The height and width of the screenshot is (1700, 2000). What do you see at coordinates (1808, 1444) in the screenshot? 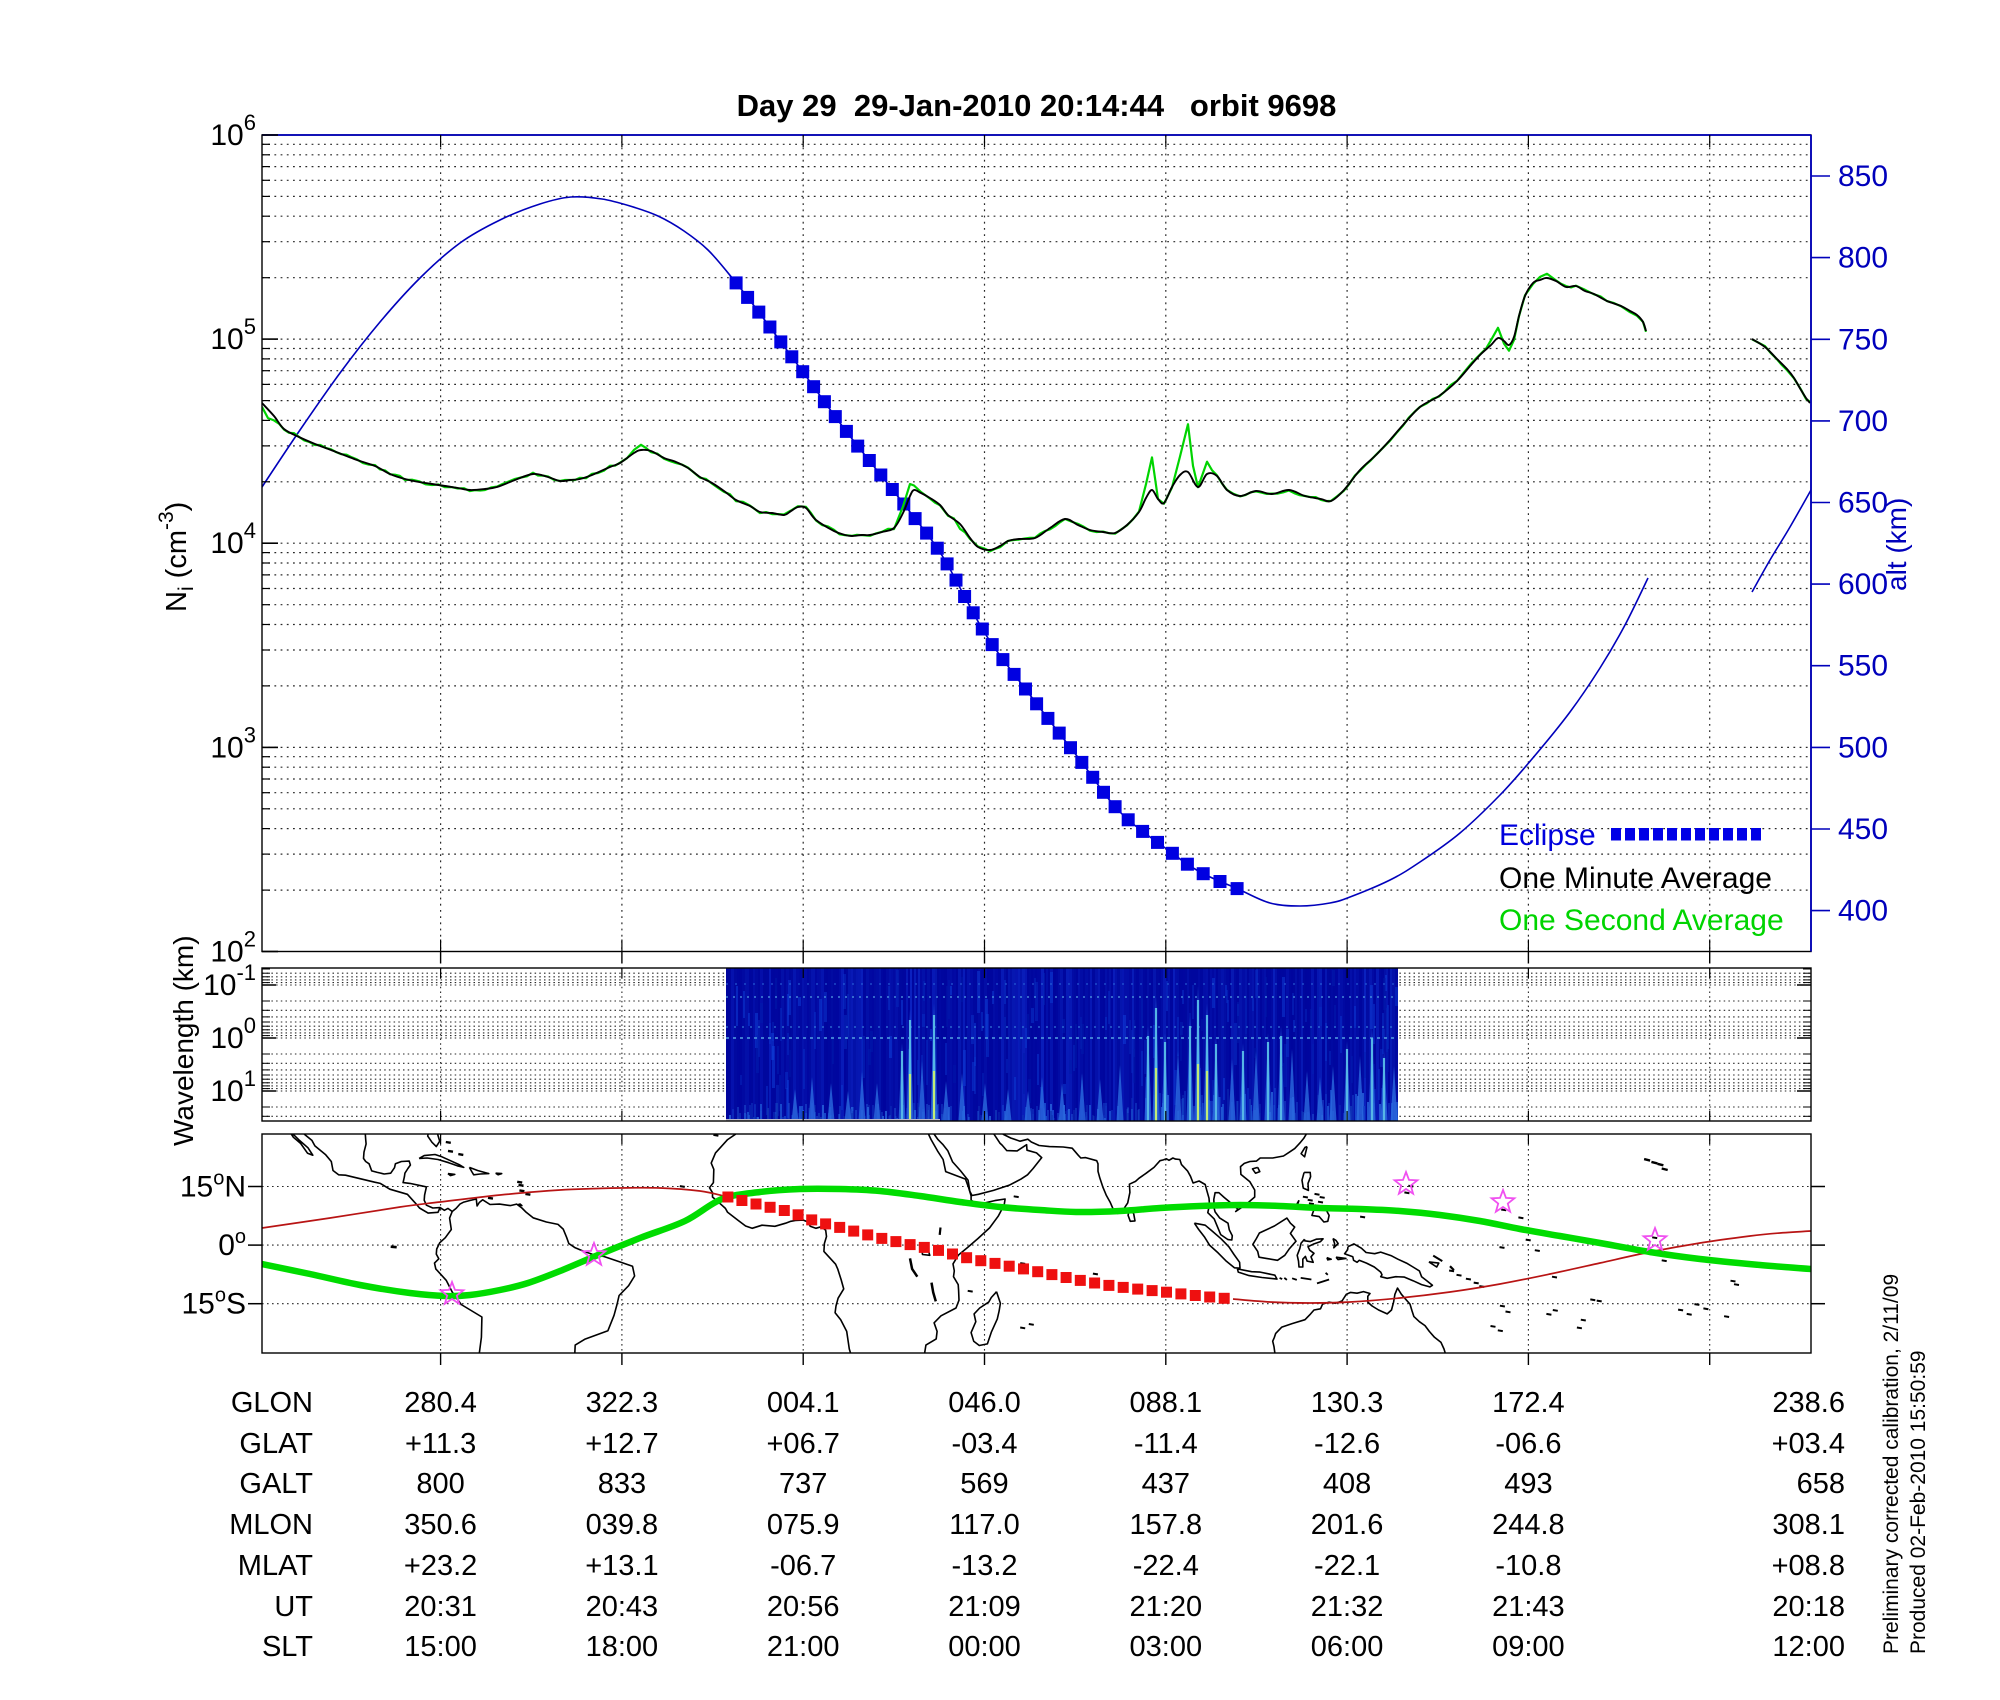
I see `svg-text: +03.4` at bounding box center [1808, 1444].